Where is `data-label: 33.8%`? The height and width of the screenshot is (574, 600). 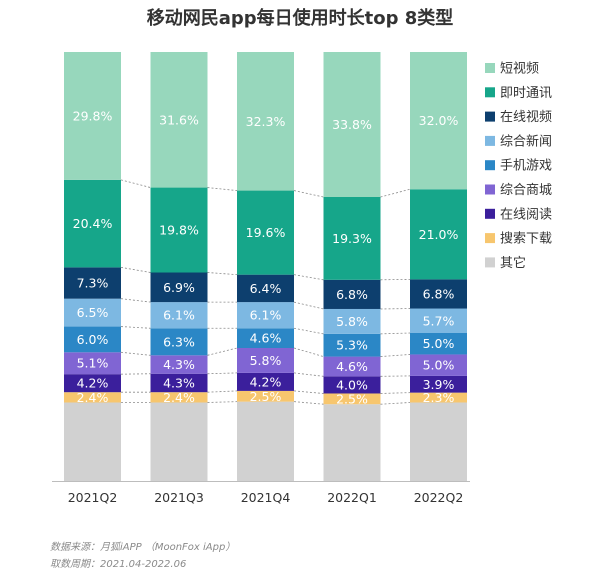 data-label: 33.8% is located at coordinates (352, 124).